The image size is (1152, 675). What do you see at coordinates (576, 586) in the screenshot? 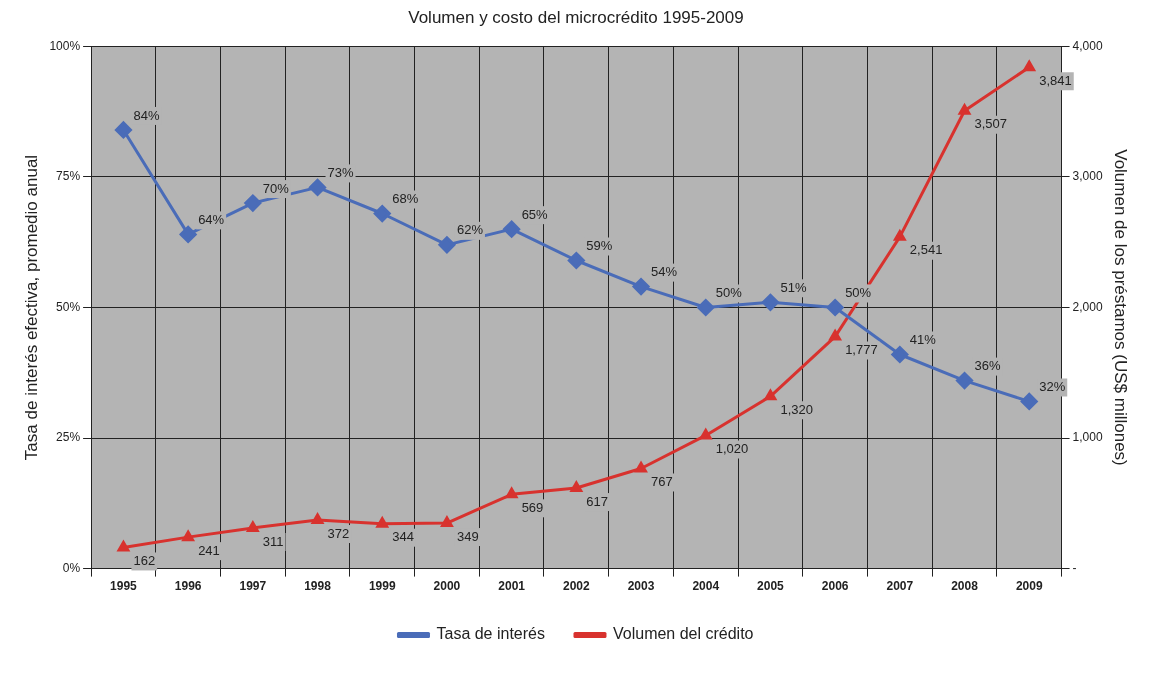
I see `x-tick-label: 2002` at bounding box center [576, 586].